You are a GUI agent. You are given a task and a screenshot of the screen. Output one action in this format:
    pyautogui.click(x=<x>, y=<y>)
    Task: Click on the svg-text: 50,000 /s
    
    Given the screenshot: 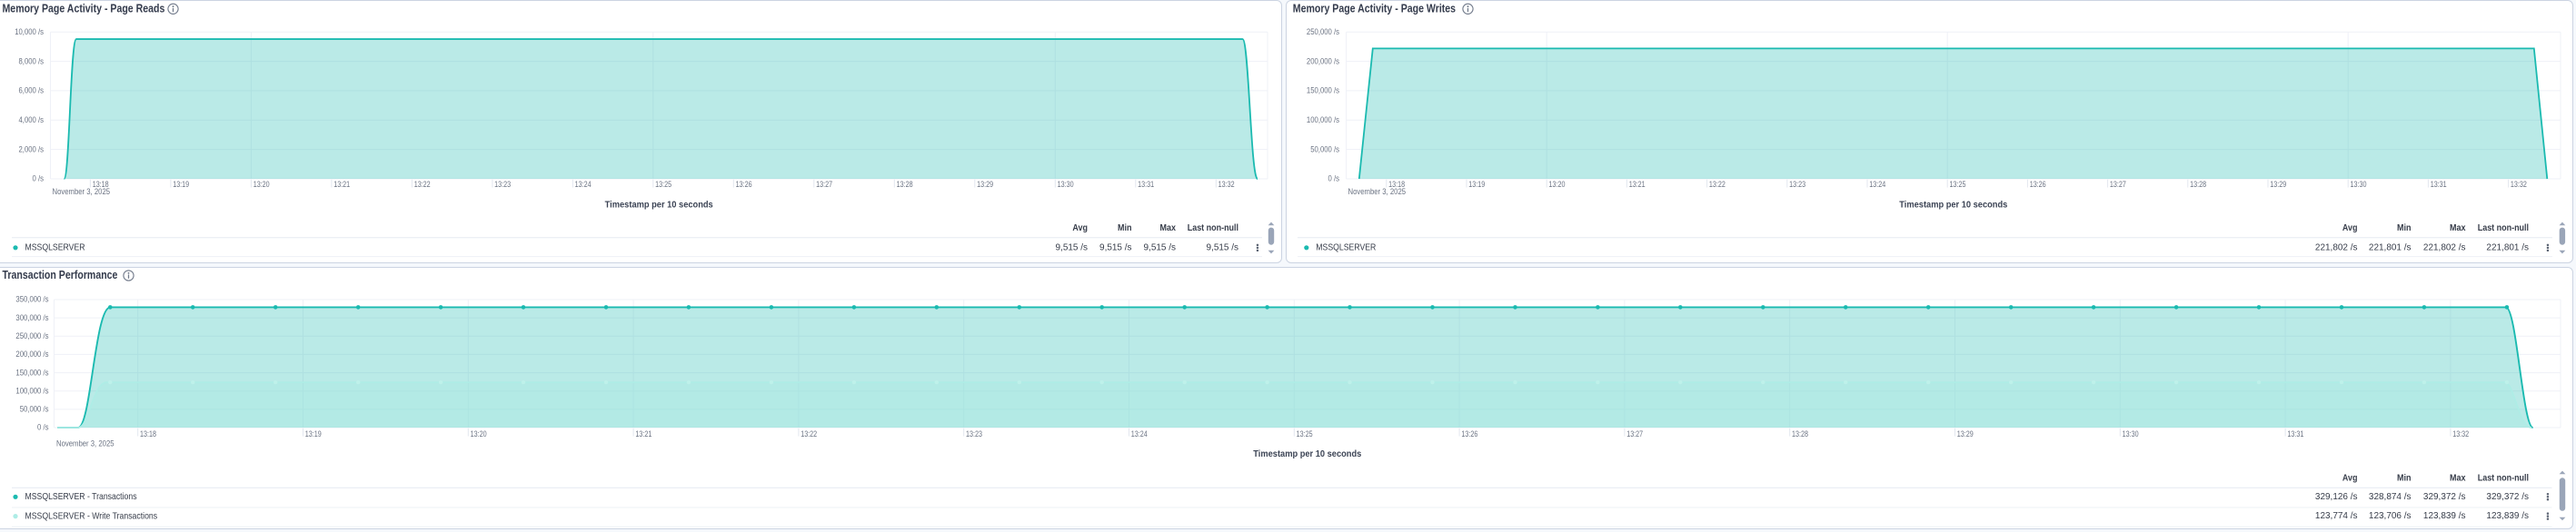 What is the action you would take?
    pyautogui.click(x=34, y=409)
    